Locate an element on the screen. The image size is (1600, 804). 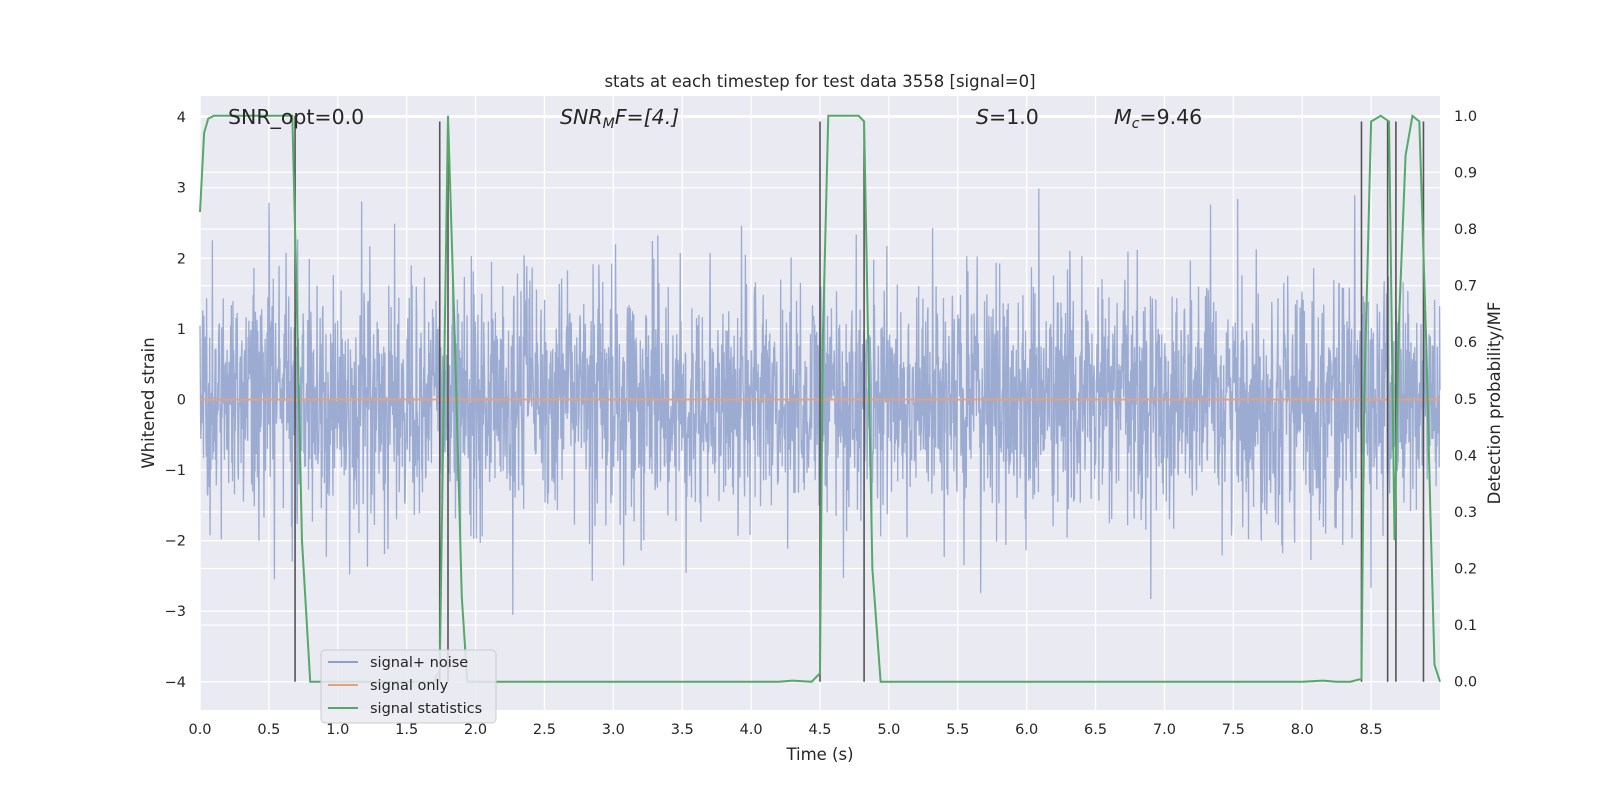
y-right-tick-label: 0.1 is located at coordinates (1465, 626).